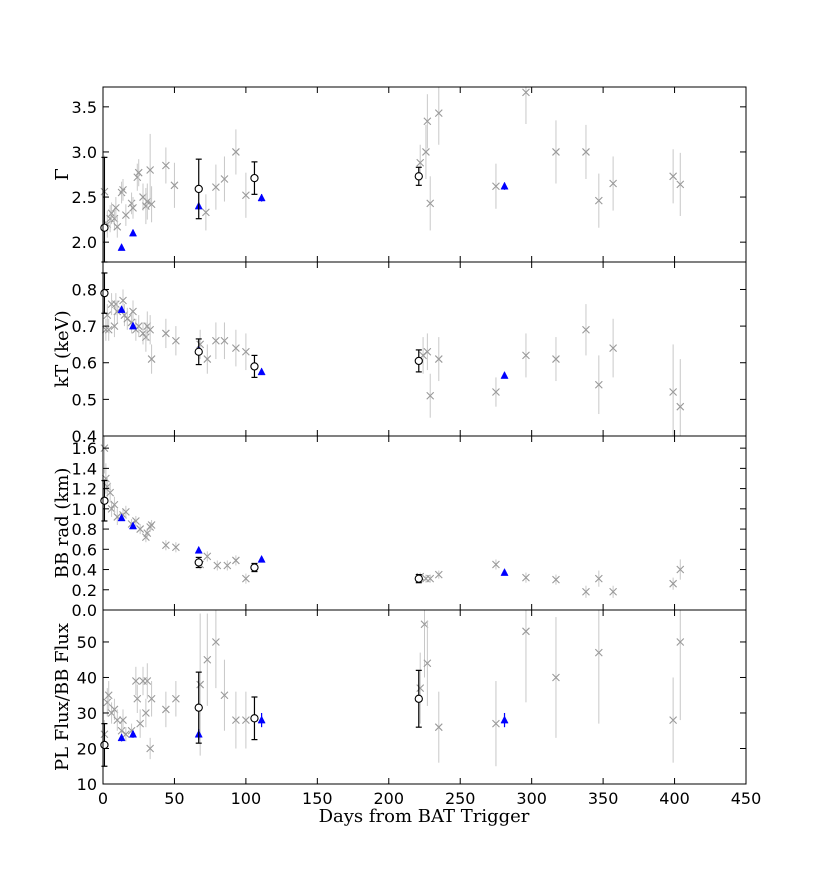  What do you see at coordinates (84, 489) in the screenshot?
I see `y-tick-label: 1.2` at bounding box center [84, 489].